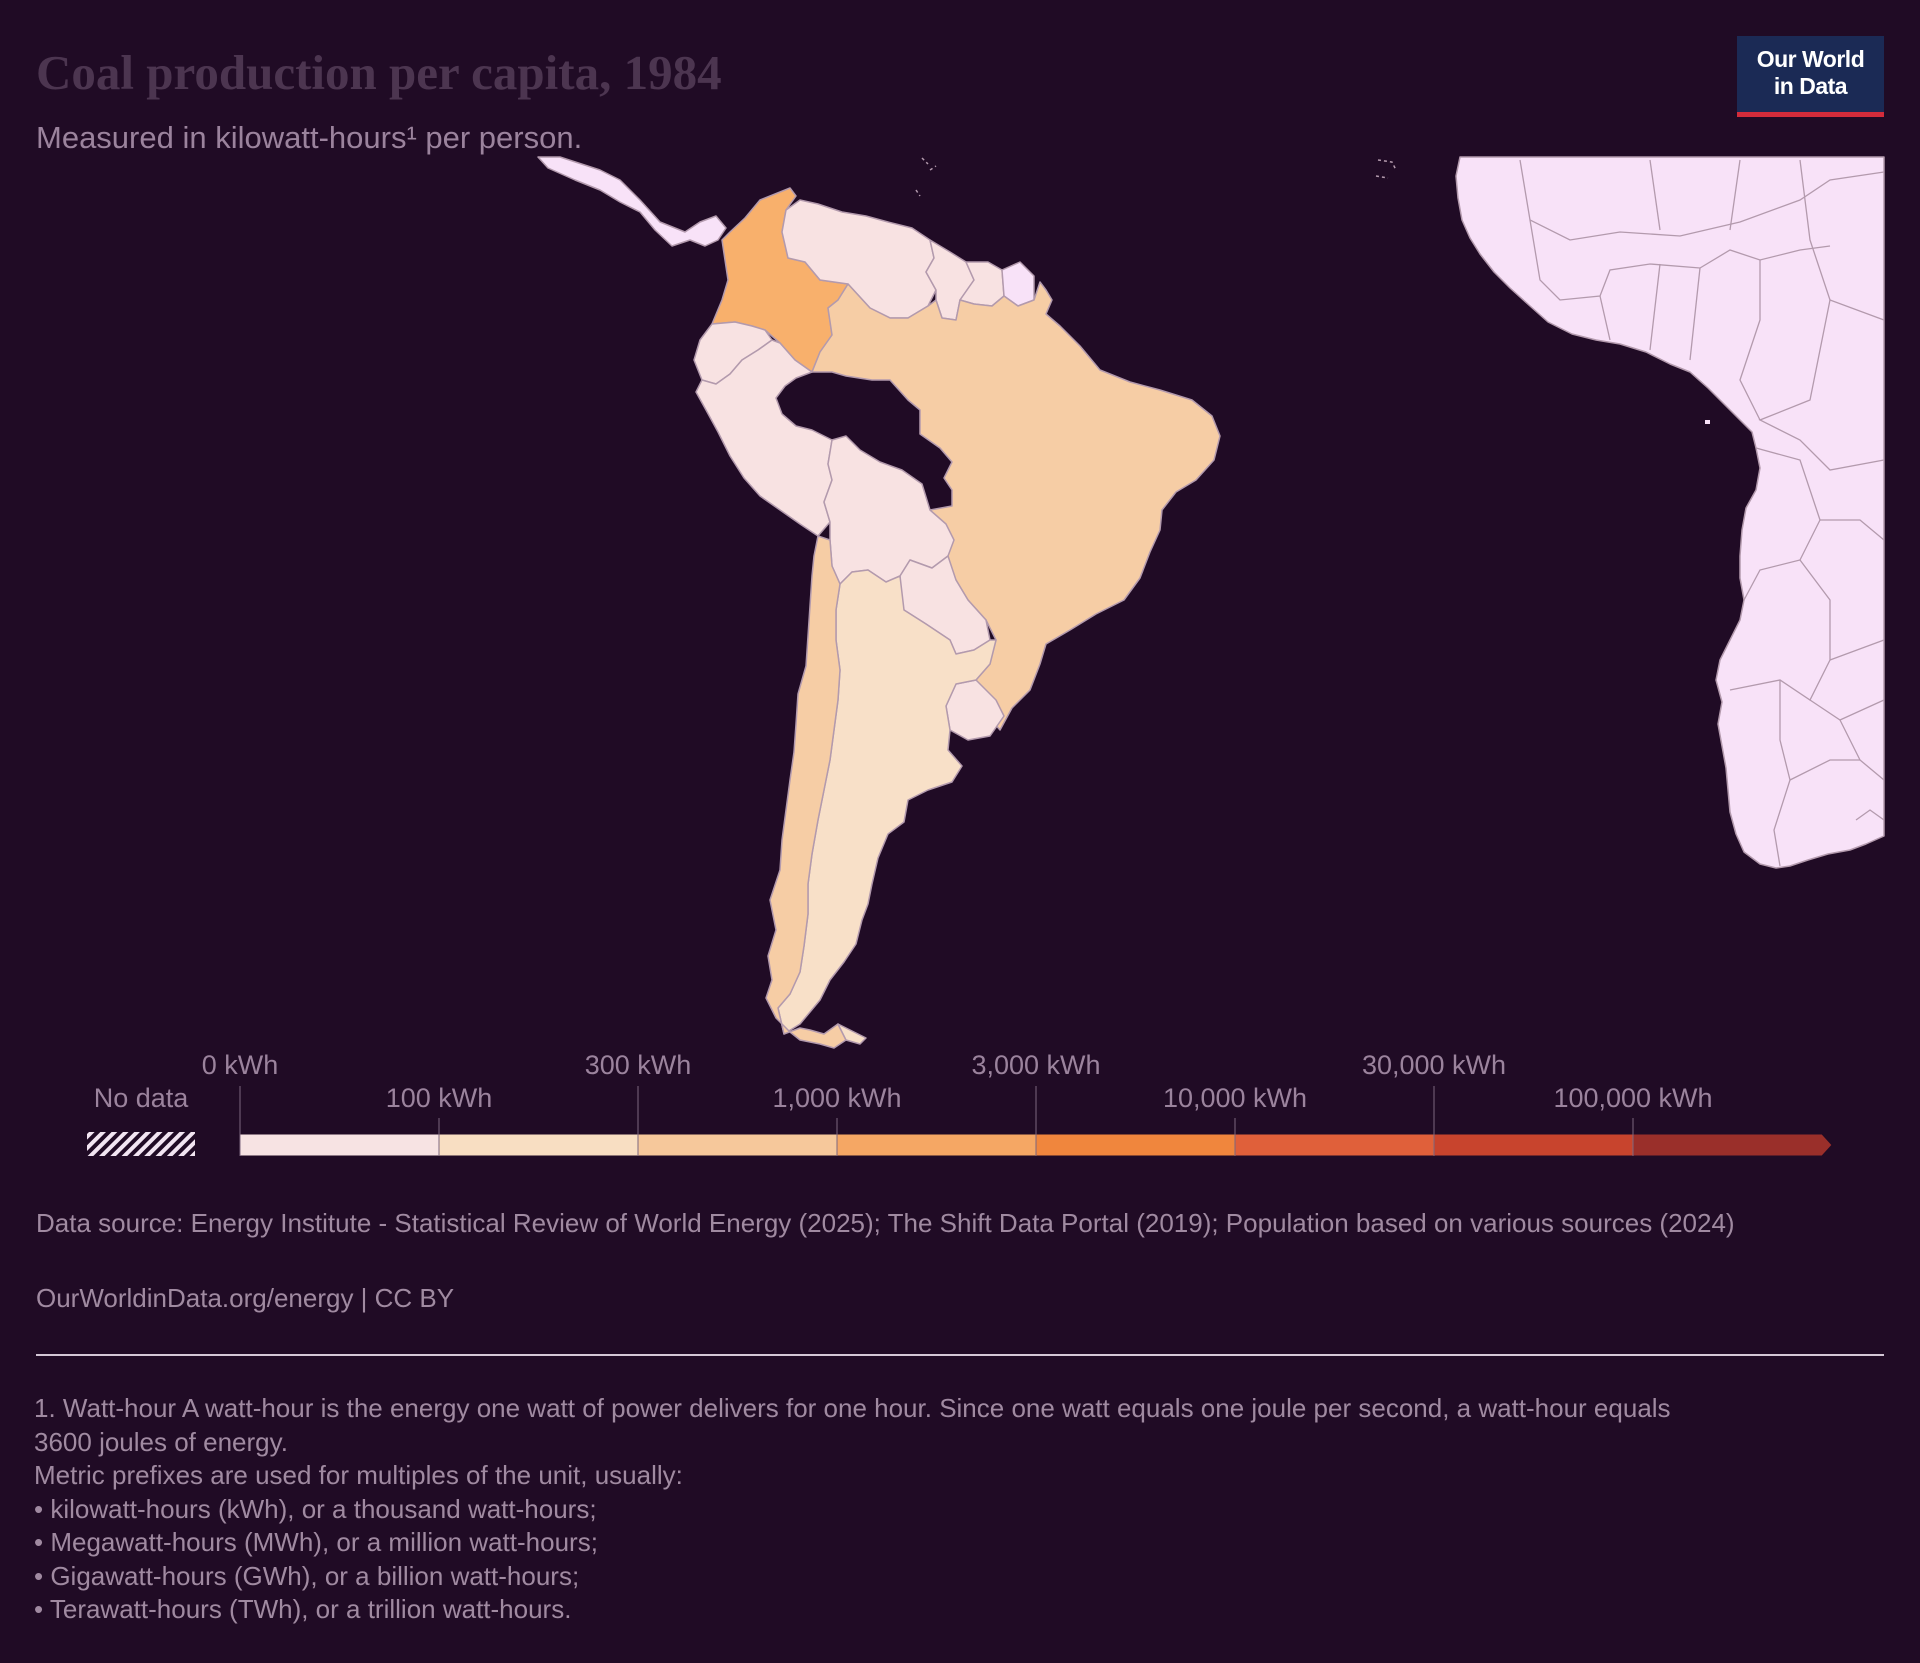 The height and width of the screenshot is (1663, 1920). What do you see at coordinates (1632, 1098) in the screenshot?
I see `legend-tick-label: 100,000 kWh` at bounding box center [1632, 1098].